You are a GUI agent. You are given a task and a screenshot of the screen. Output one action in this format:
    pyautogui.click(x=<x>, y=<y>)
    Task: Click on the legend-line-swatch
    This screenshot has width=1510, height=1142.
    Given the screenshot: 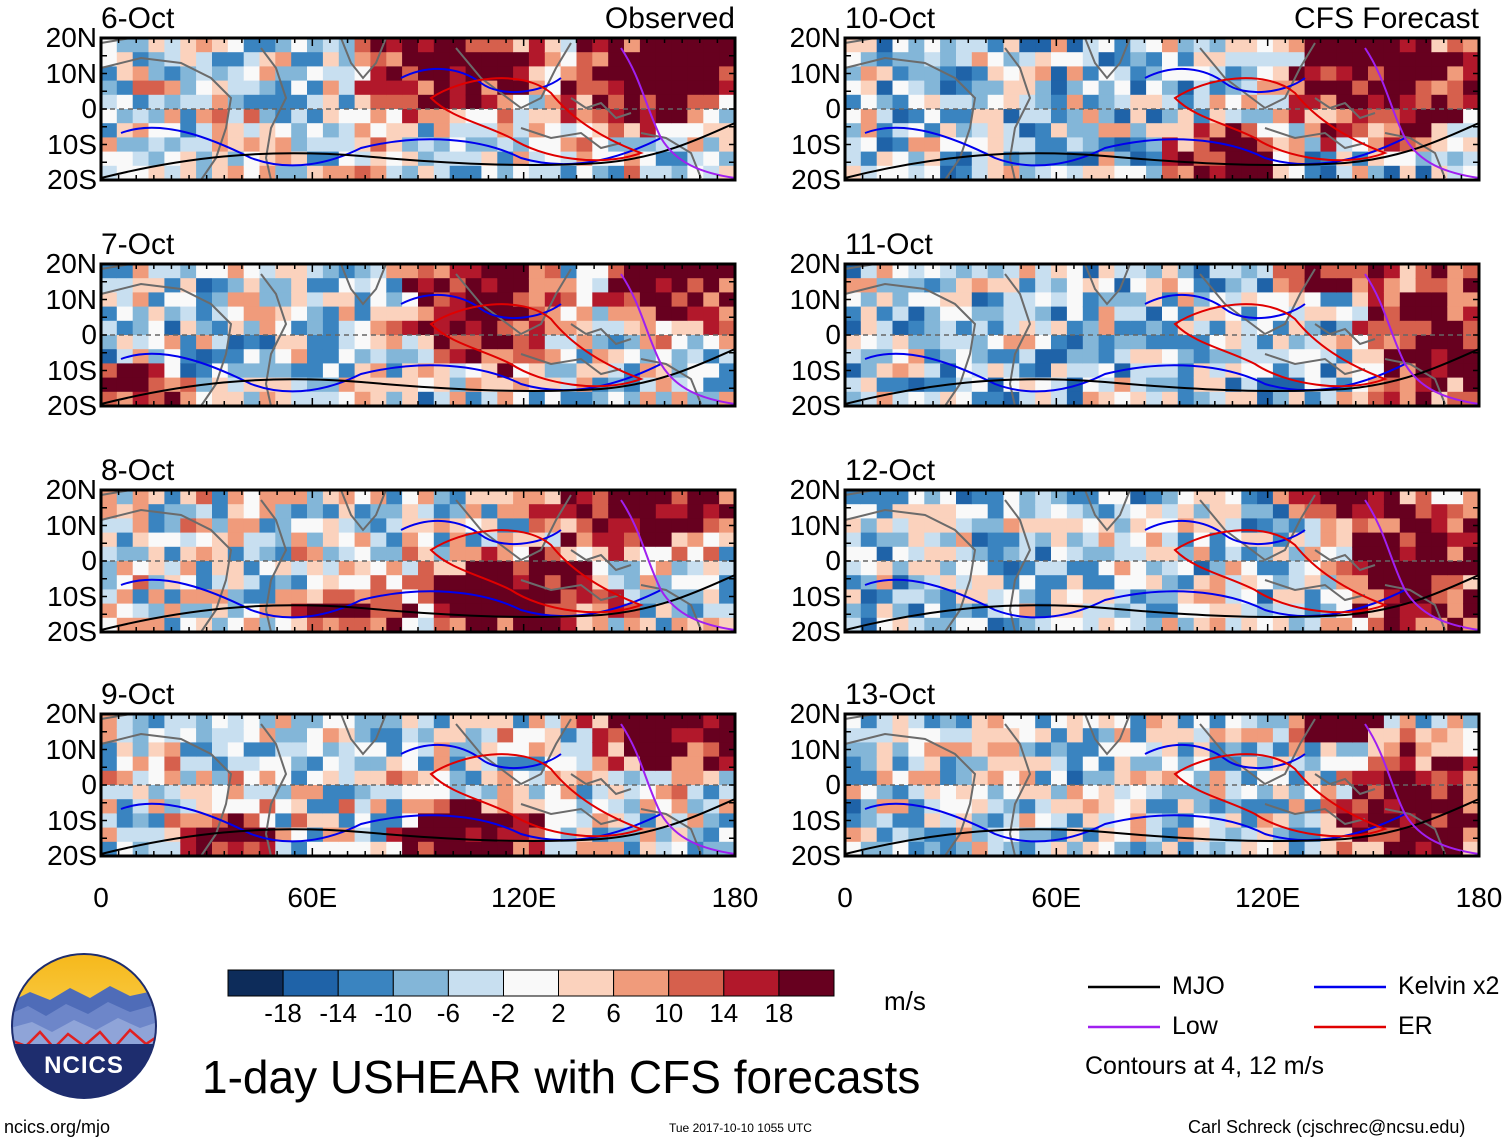 What is the action you would take?
    pyautogui.click(x=1124, y=1027)
    